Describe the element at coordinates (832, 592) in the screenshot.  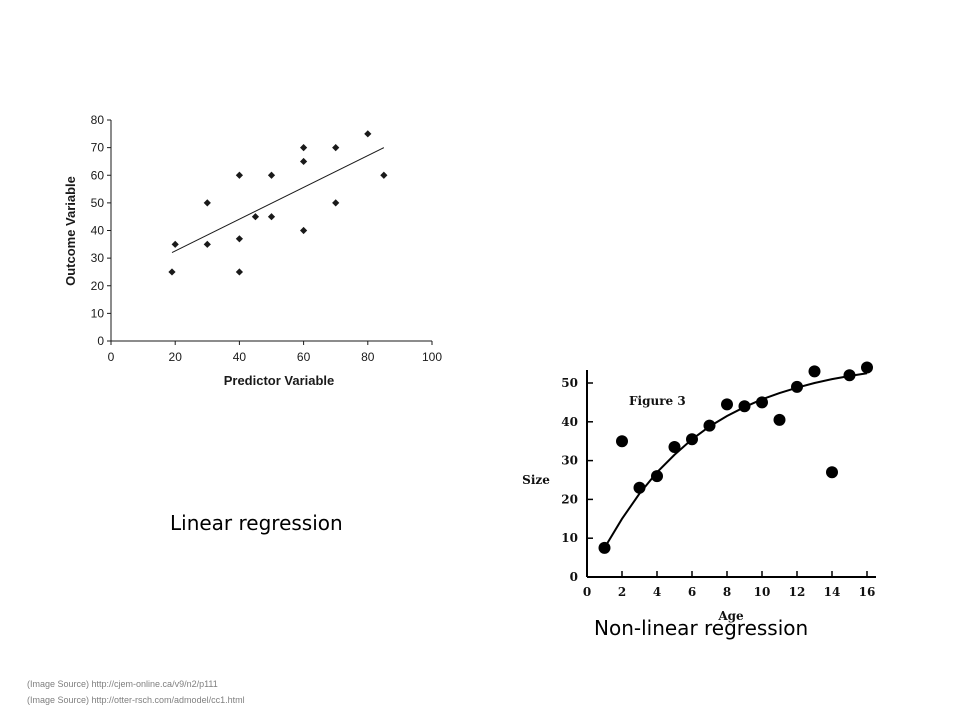
I see `chart2-x-tick-label: 14` at that location.